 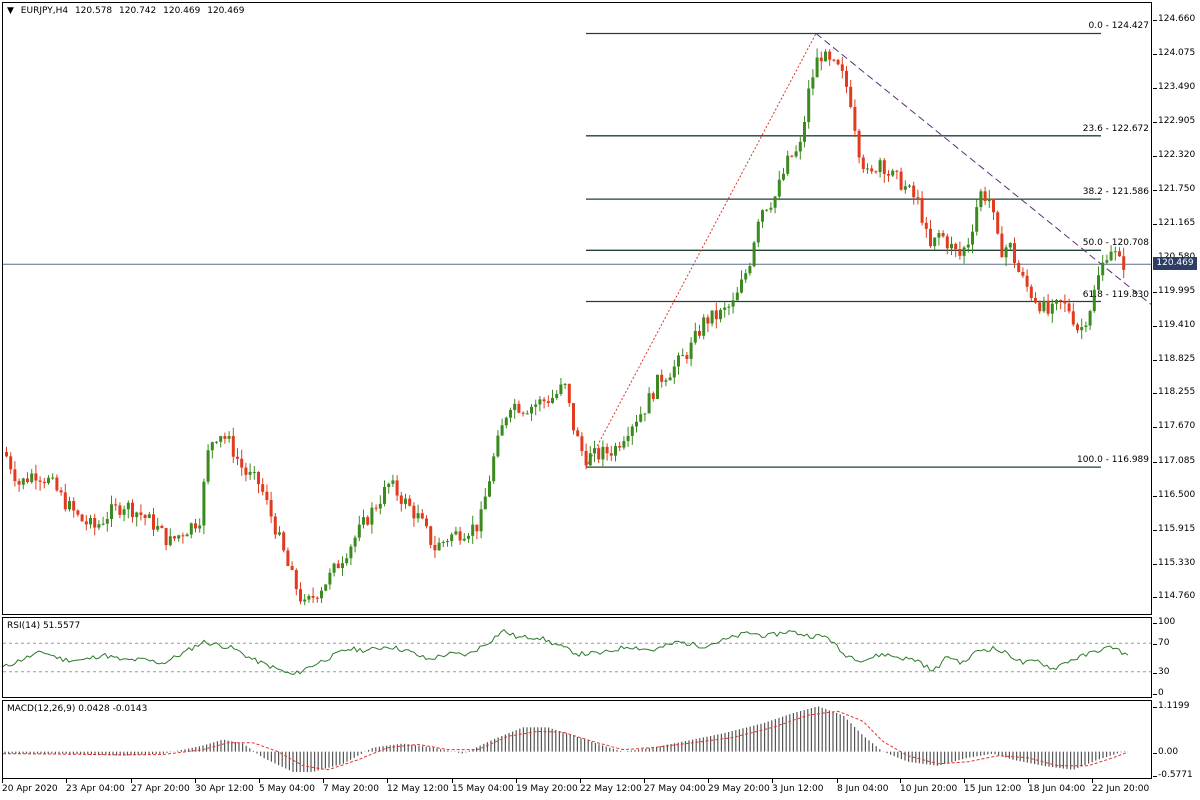 I want to click on ohlc-open: 120.578, so click(x=93, y=11).